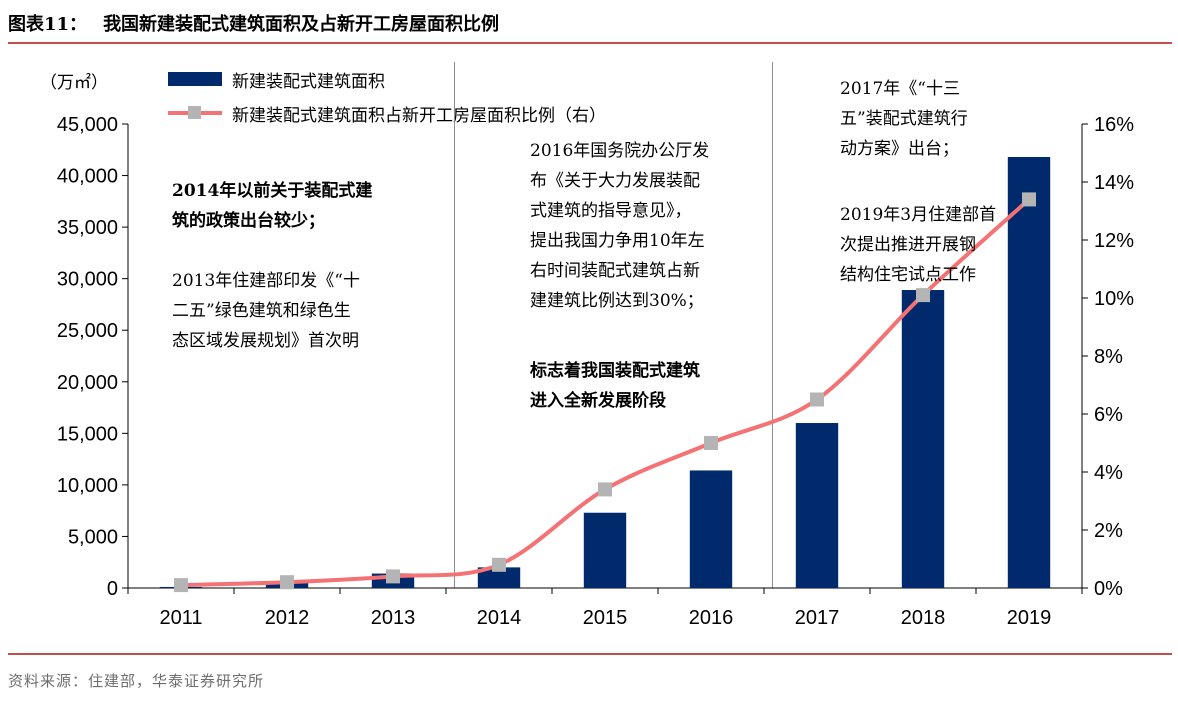 Image resolution: width=1178 pixels, height=703 pixels. What do you see at coordinates (87, 486) in the screenshot?
I see `left-tick-label: 10,000` at bounding box center [87, 486].